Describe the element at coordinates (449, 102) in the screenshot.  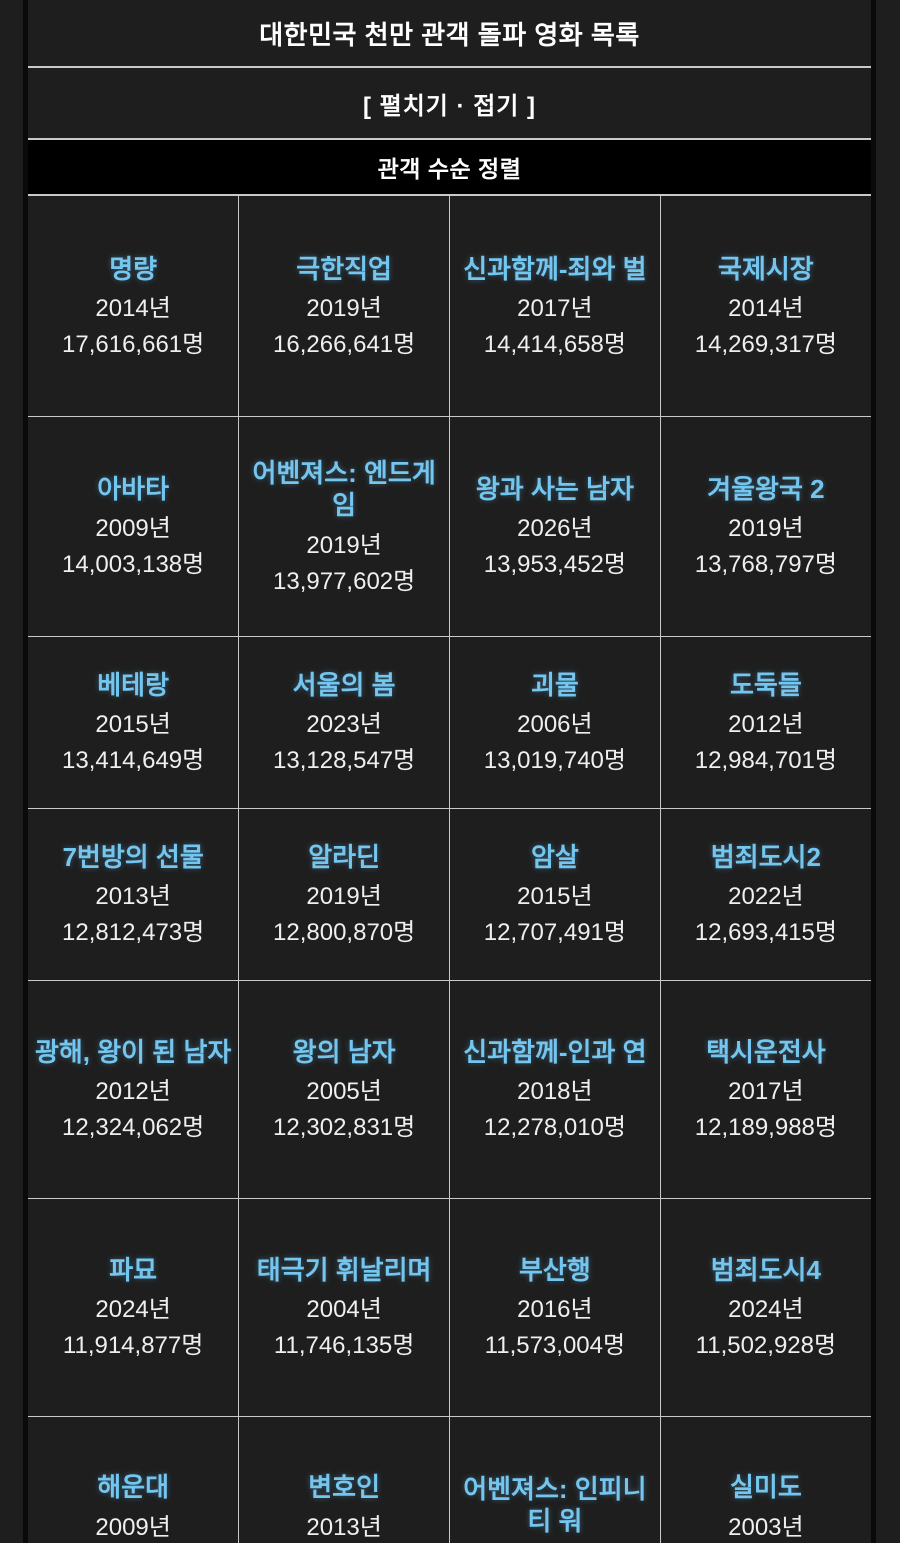
I see `expand-collapse-toggle: [ 펼치기 · 접기 ]` at that location.